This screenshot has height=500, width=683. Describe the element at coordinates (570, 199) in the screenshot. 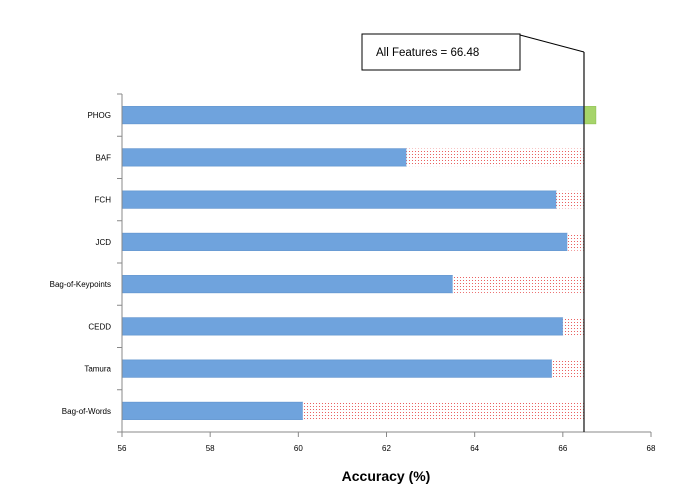

I see `gap-to-reference-fch` at that location.